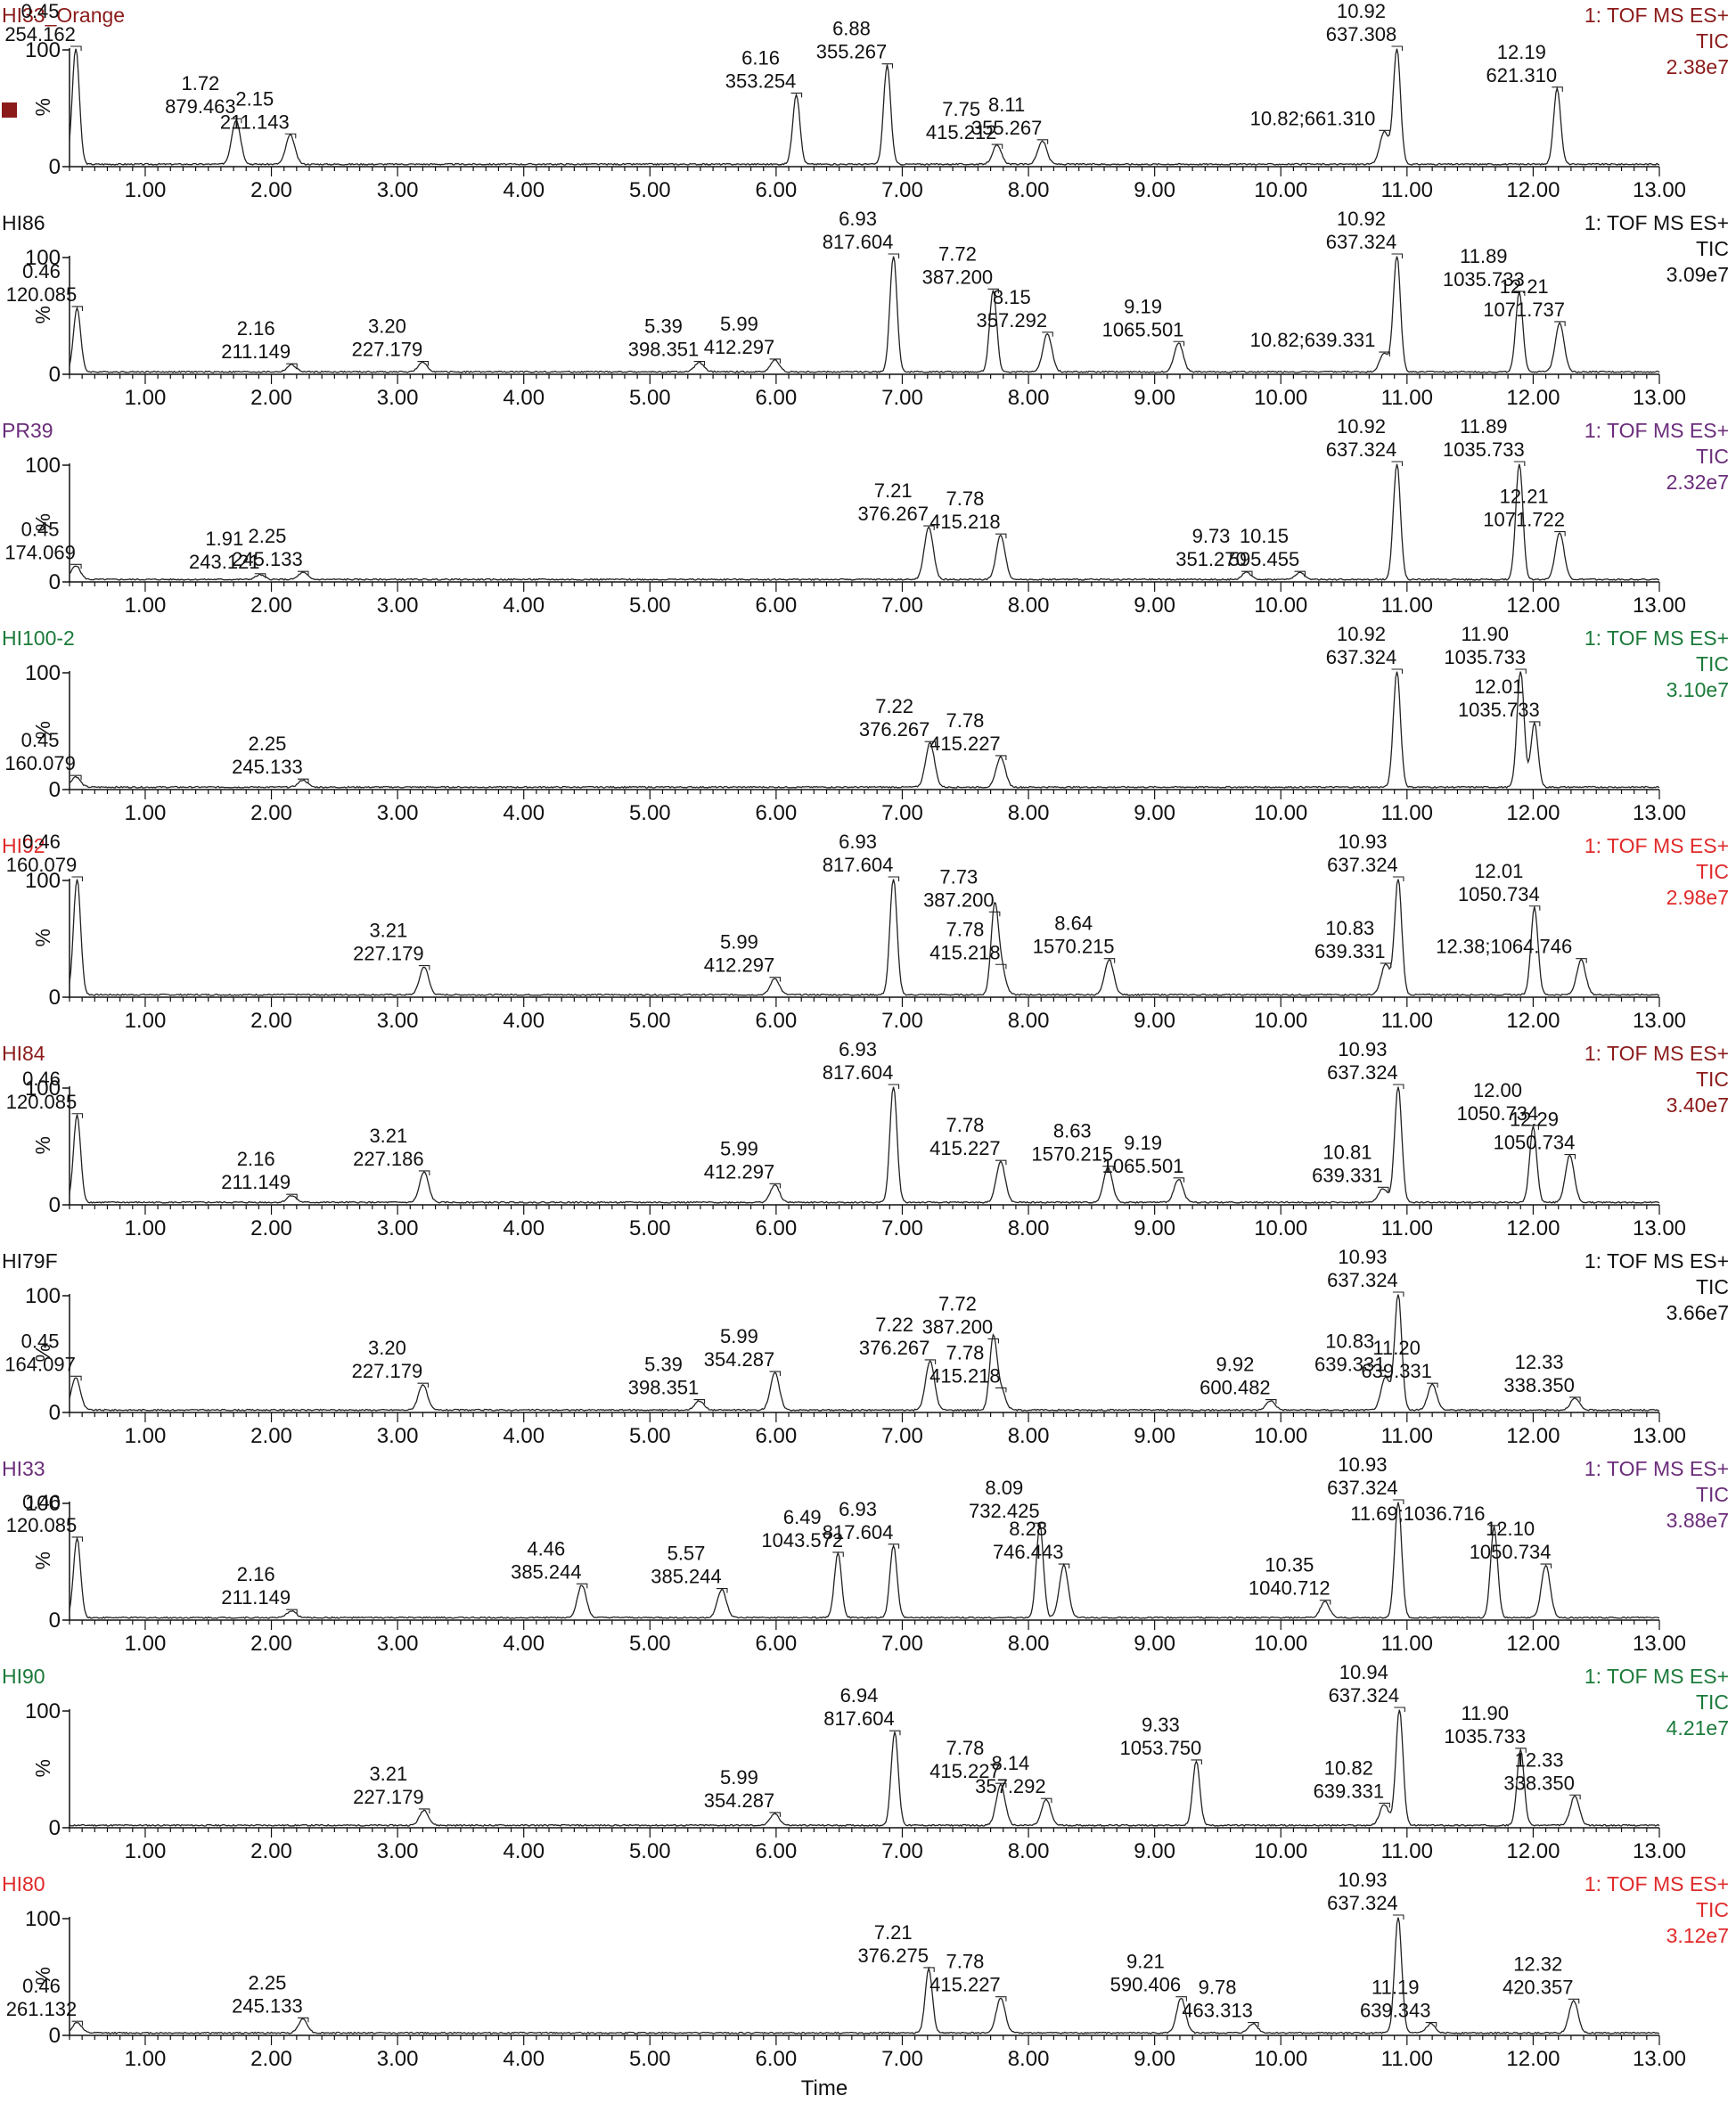 Image resolution: width=1736 pixels, height=2104 pixels. What do you see at coordinates (256, 328) in the screenshot?
I see `peak-retention-time: 2.16` at bounding box center [256, 328].